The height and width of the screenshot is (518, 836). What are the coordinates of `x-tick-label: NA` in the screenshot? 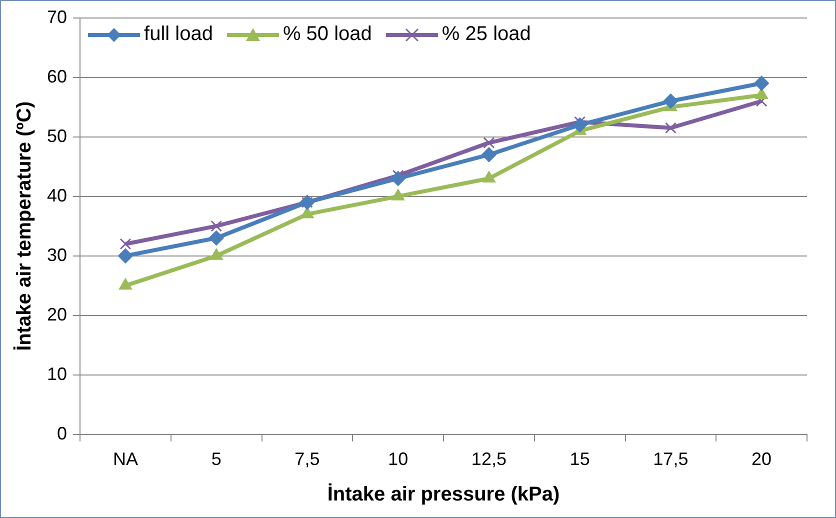 It's located at (125, 459).